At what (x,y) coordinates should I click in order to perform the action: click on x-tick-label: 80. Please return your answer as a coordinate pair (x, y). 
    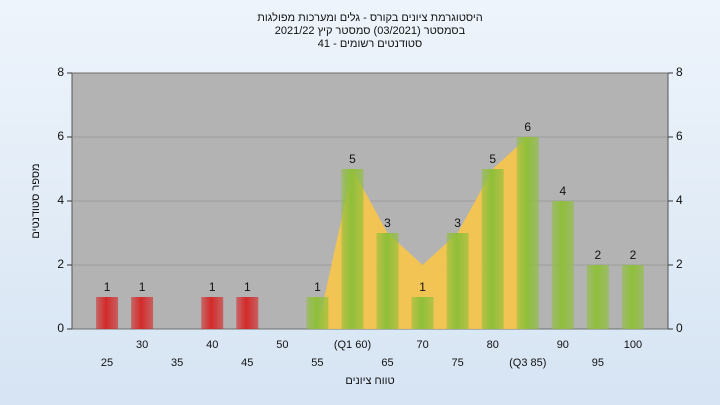
    Looking at the image, I should click on (493, 345).